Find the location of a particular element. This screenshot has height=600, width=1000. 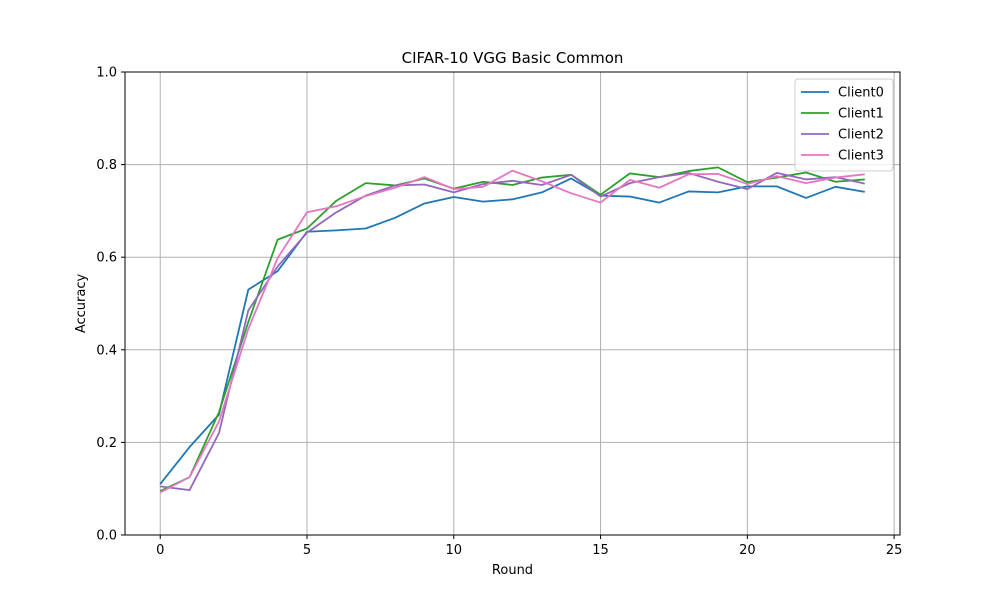

x-tick-label: 15 is located at coordinates (600, 550).